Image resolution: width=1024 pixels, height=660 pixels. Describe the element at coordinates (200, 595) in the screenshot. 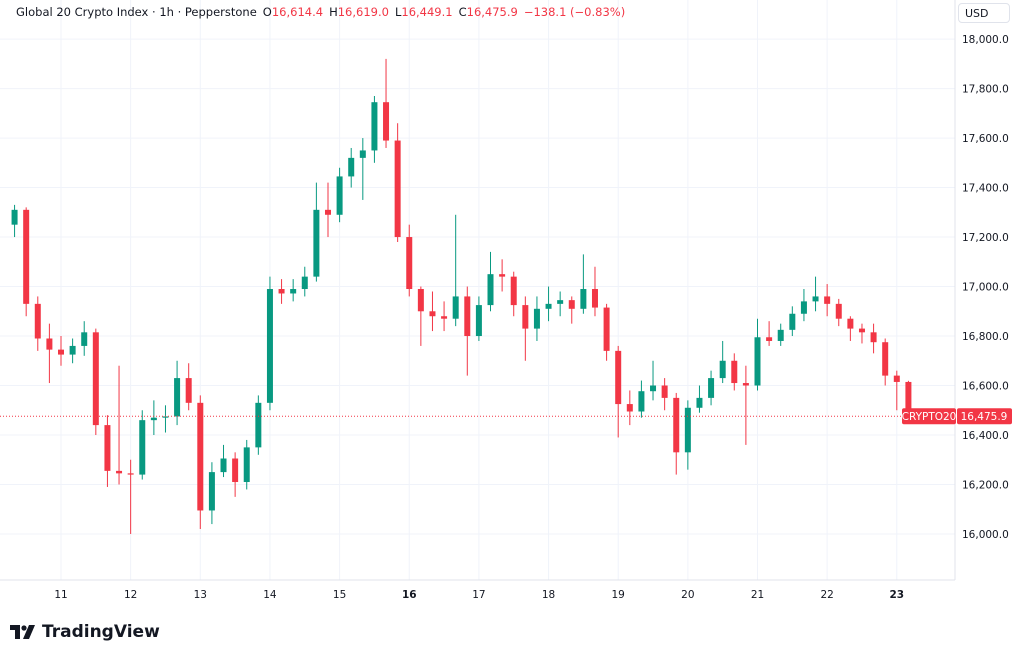

I see `x-tick-label: 13` at that location.